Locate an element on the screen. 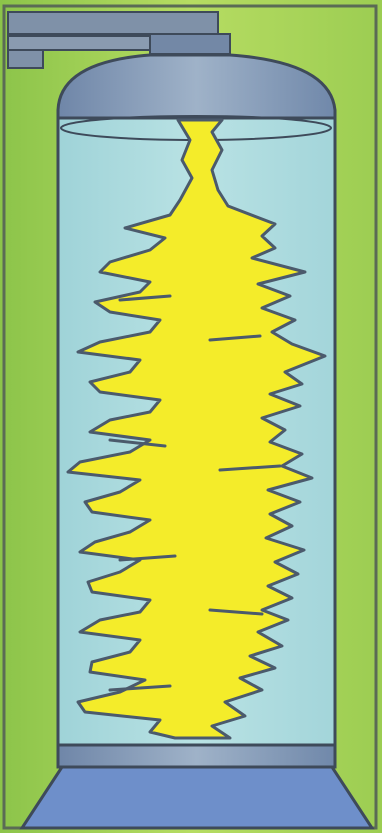  base-ring is located at coordinates (196, 756).